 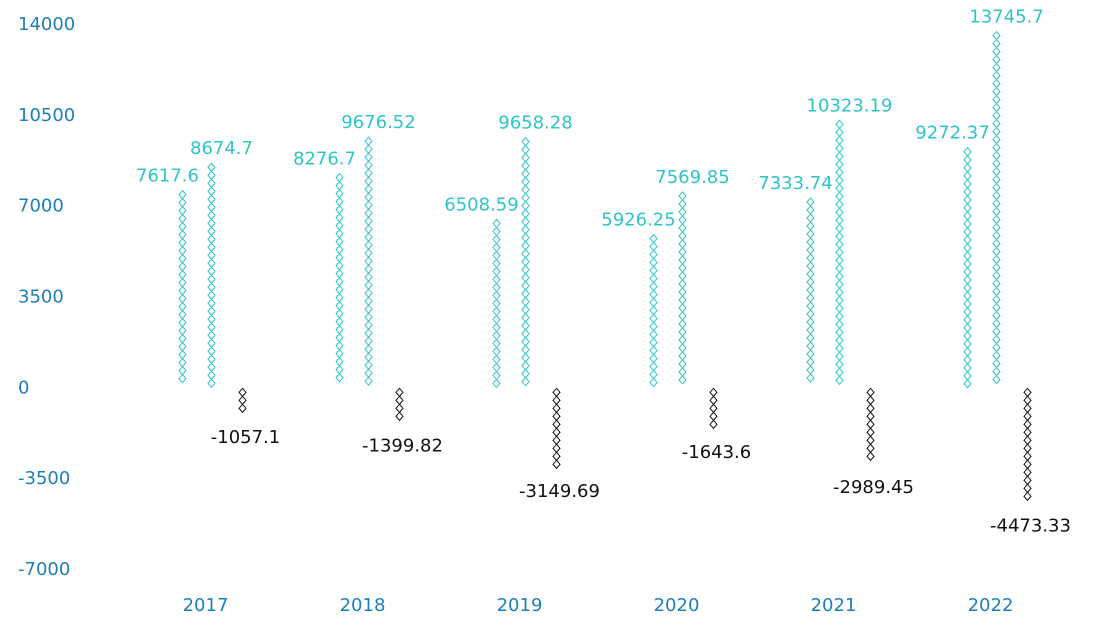 I want to click on value-label: 13745.7, so click(x=1006, y=17).